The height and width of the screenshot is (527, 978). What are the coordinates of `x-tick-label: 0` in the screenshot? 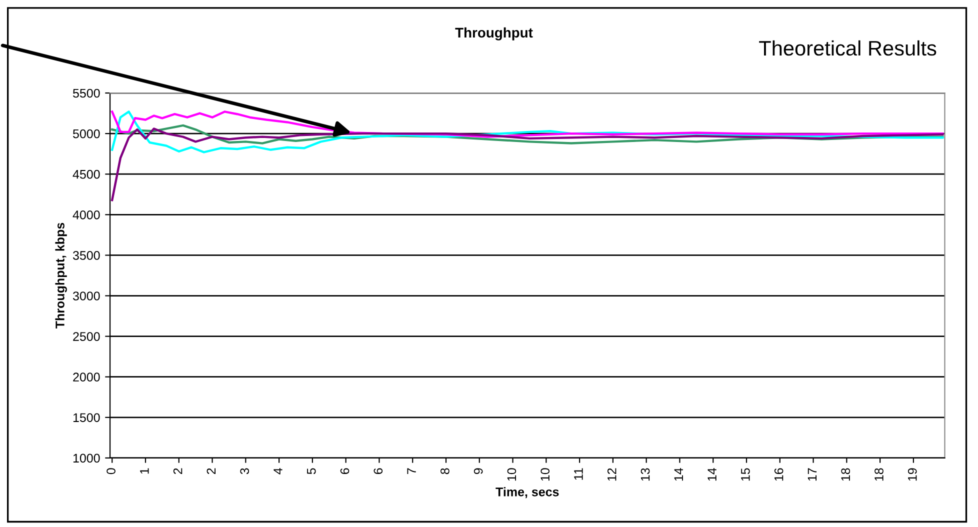 It's located at (111, 471).